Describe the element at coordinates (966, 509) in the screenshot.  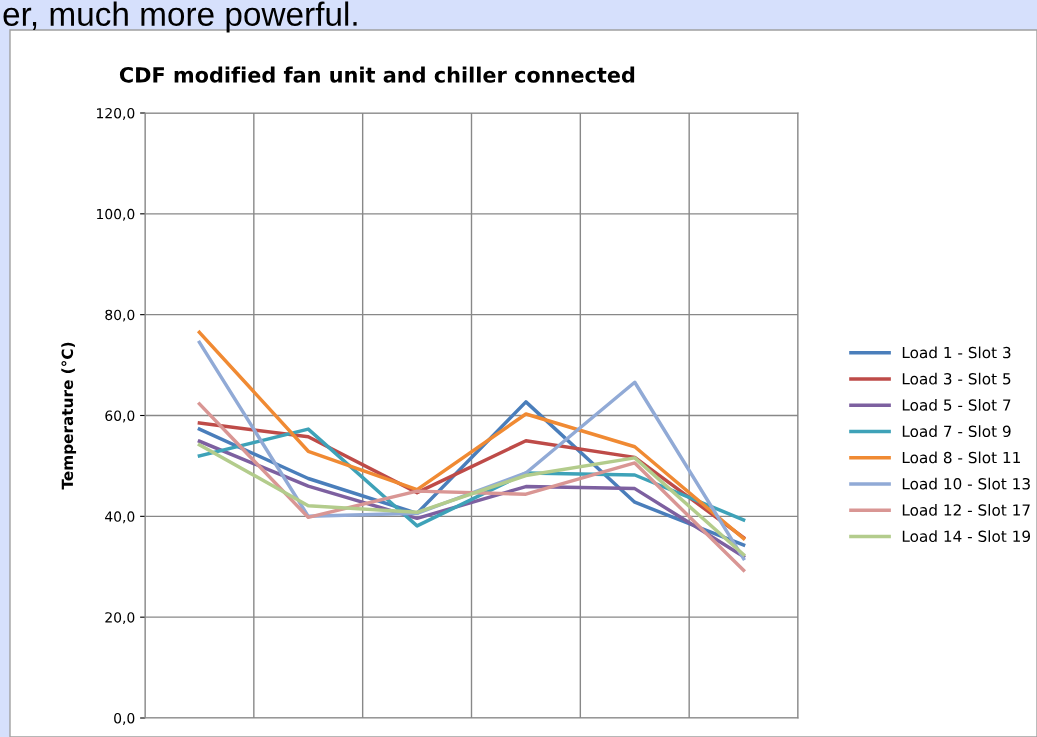
I see `legend-label: Load 12 - Slot 17` at that location.